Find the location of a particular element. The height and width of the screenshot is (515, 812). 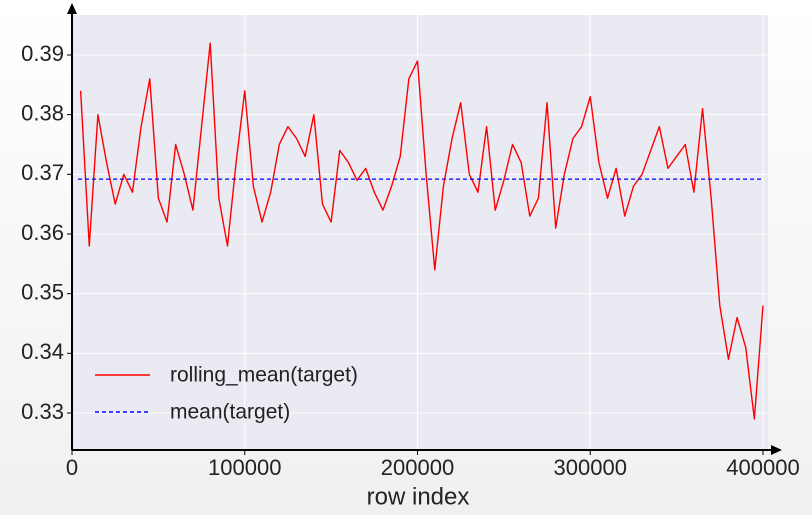

y-tick-label: 0.35 is located at coordinates (42, 291).